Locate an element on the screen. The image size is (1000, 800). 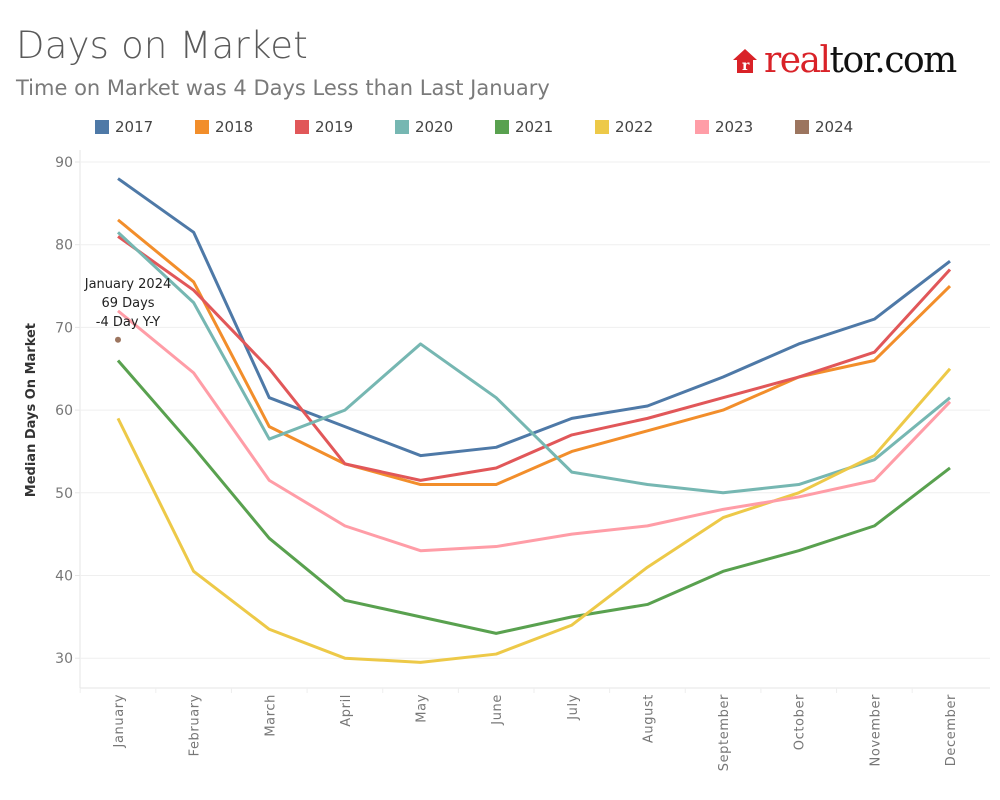
y-tick-label: 30 is located at coordinates (64, 659).